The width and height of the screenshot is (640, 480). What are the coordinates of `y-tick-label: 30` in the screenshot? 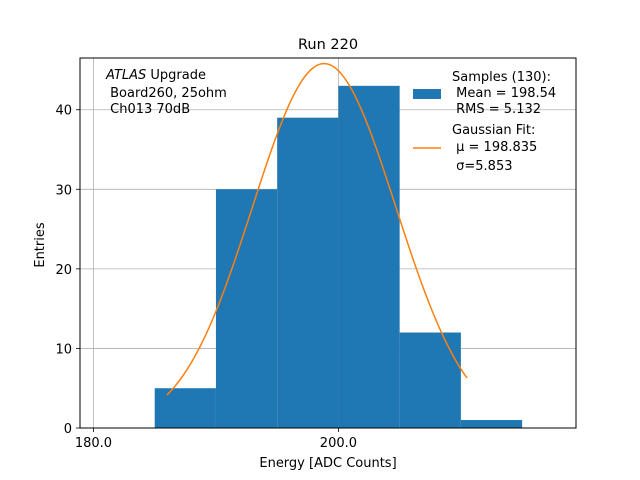 It's located at (63, 190).